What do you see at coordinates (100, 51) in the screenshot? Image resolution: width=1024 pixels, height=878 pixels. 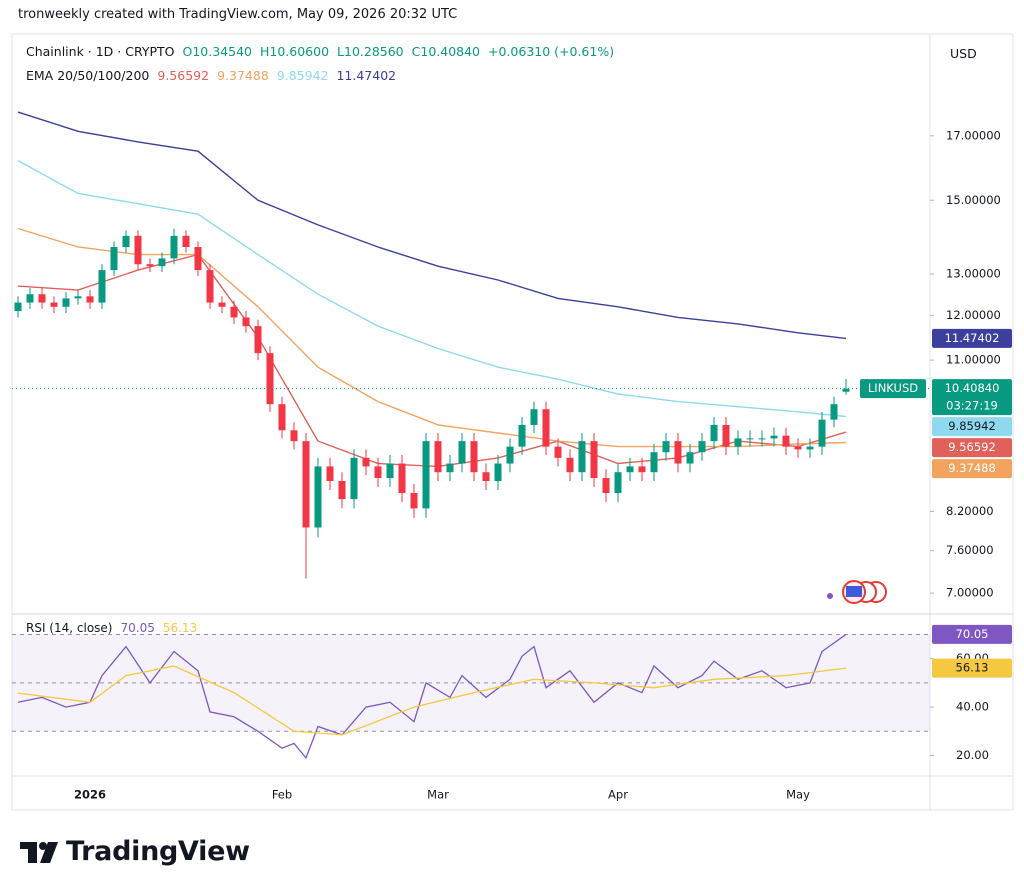 I see `symbol-title: Chainlink · 1D · CRYPTO` at bounding box center [100, 51].